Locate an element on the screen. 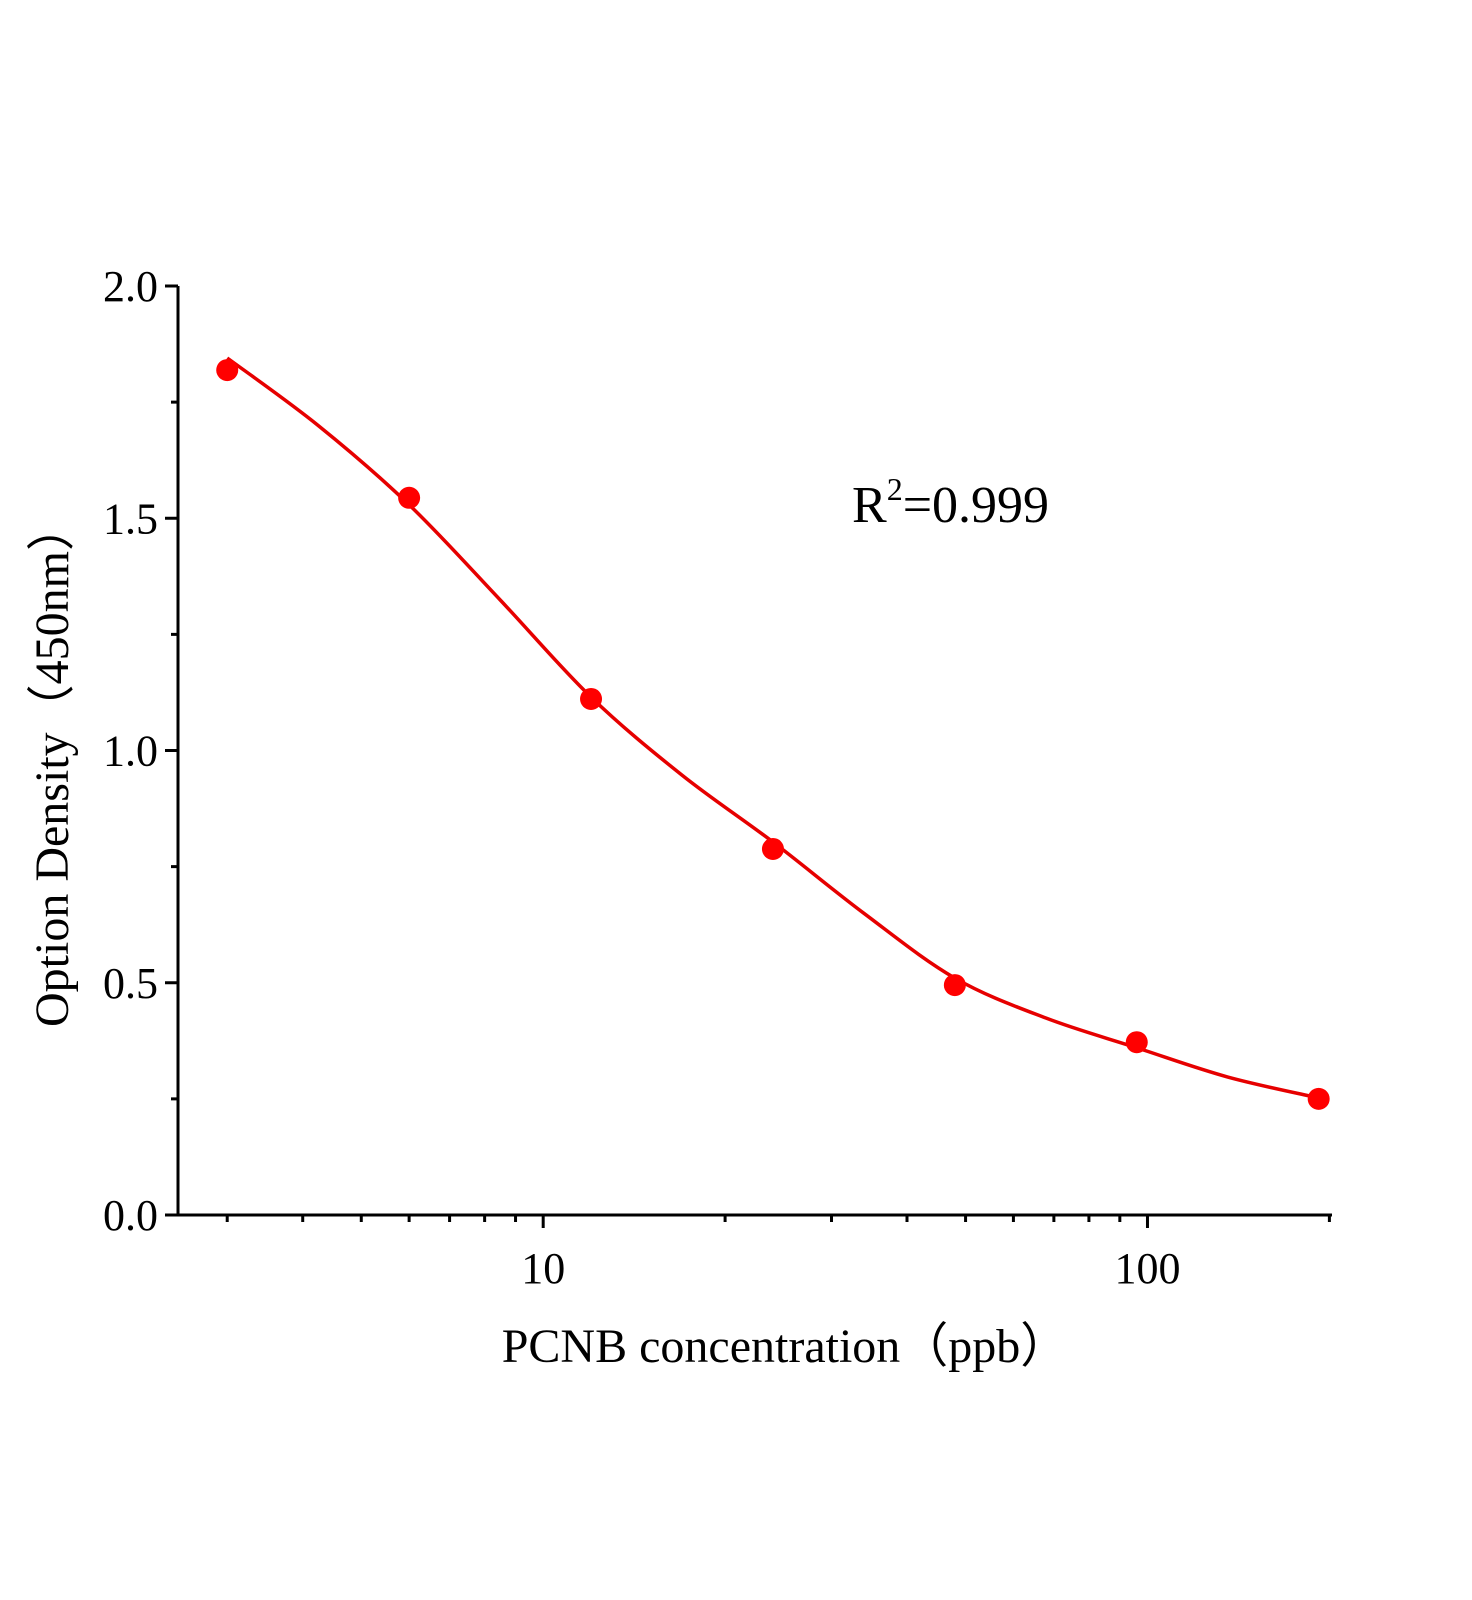 The image size is (1472, 1600). y-axis-label: Option Density（450nm） is located at coordinates (52, 765).